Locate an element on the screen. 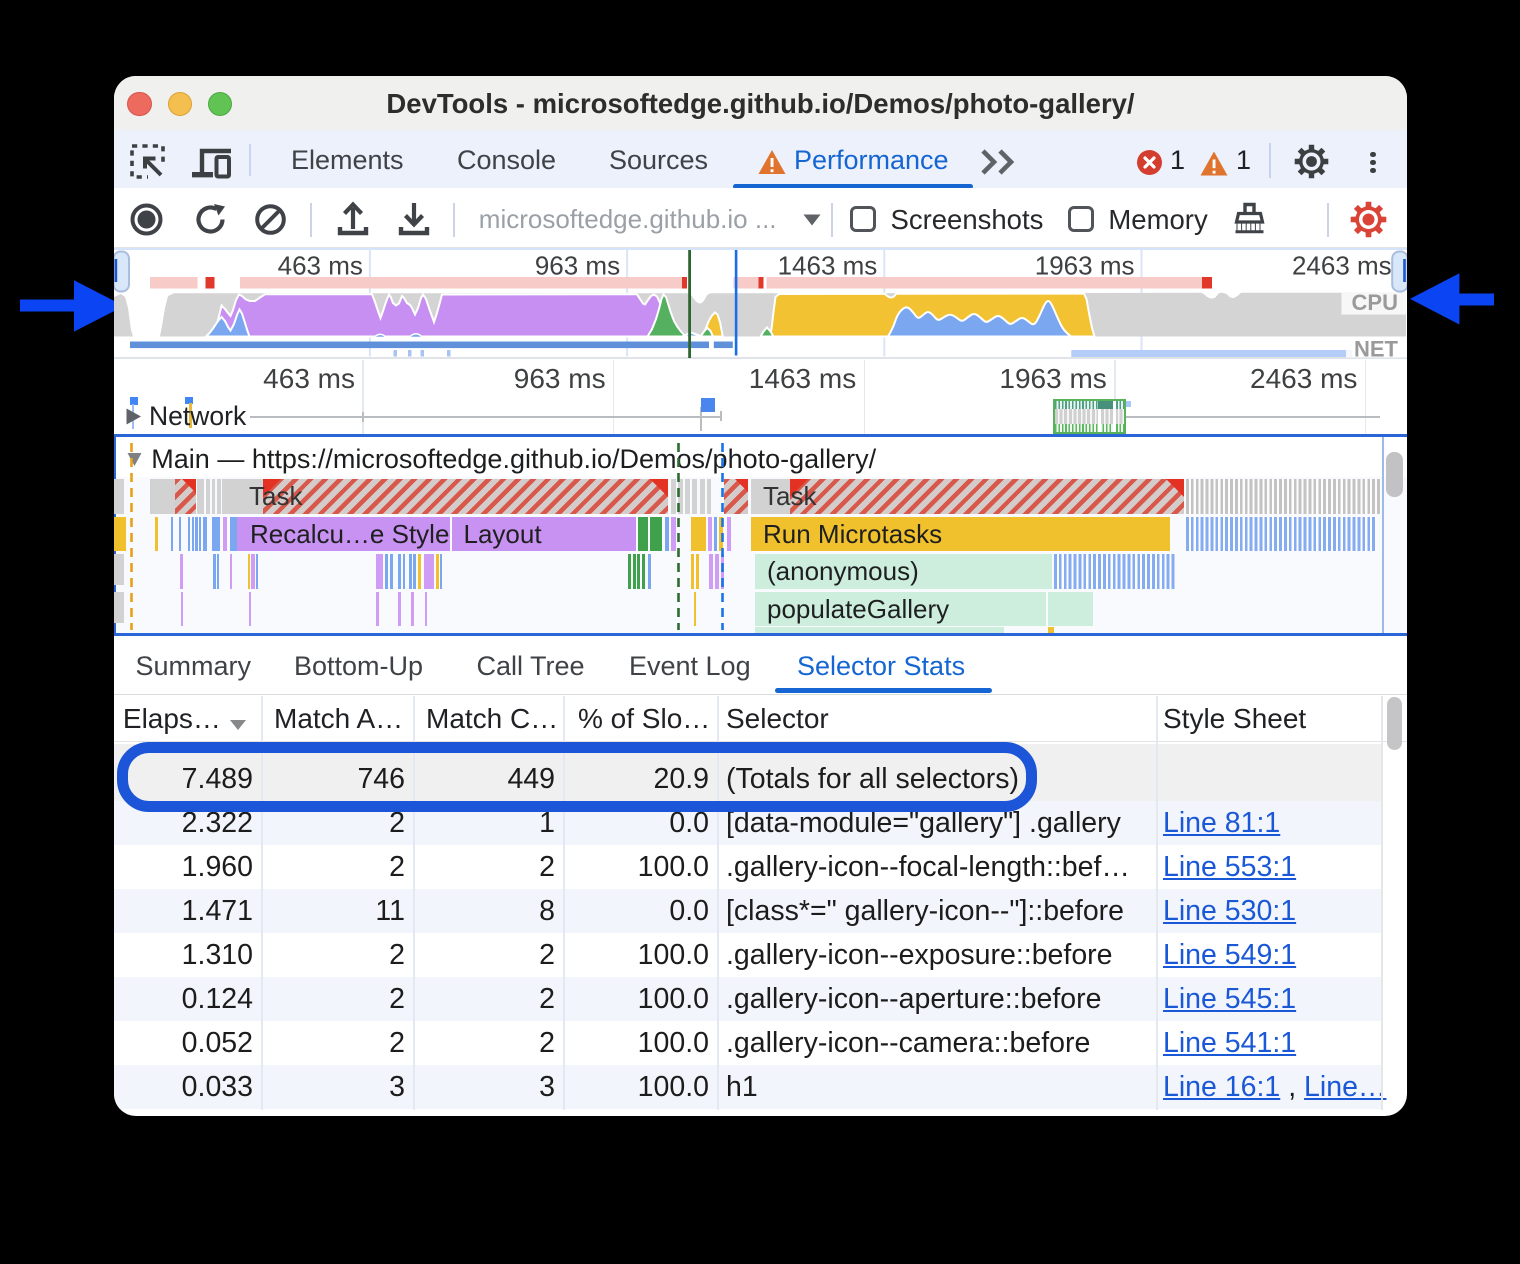 This screenshot has width=1520, height=1264. svg-text: NET is located at coordinates (1376, 349).